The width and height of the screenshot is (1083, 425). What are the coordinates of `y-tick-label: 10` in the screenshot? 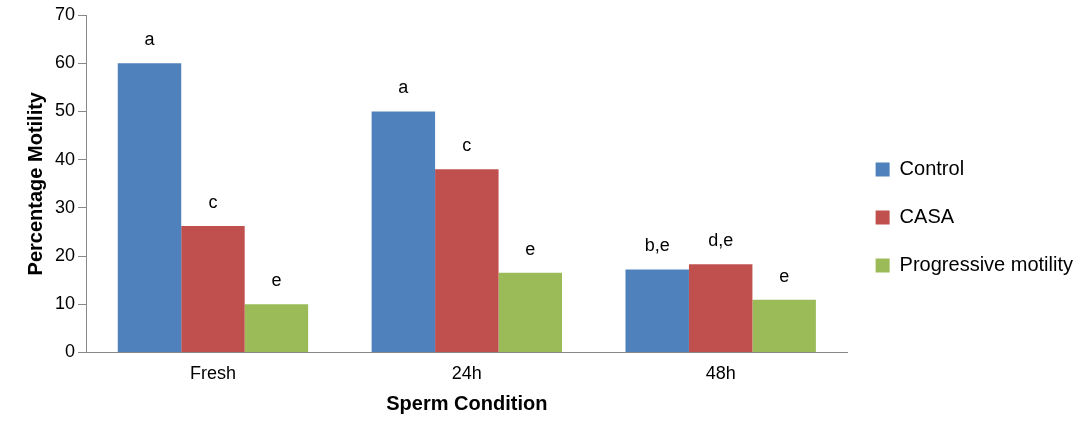 It's located at (65, 303).